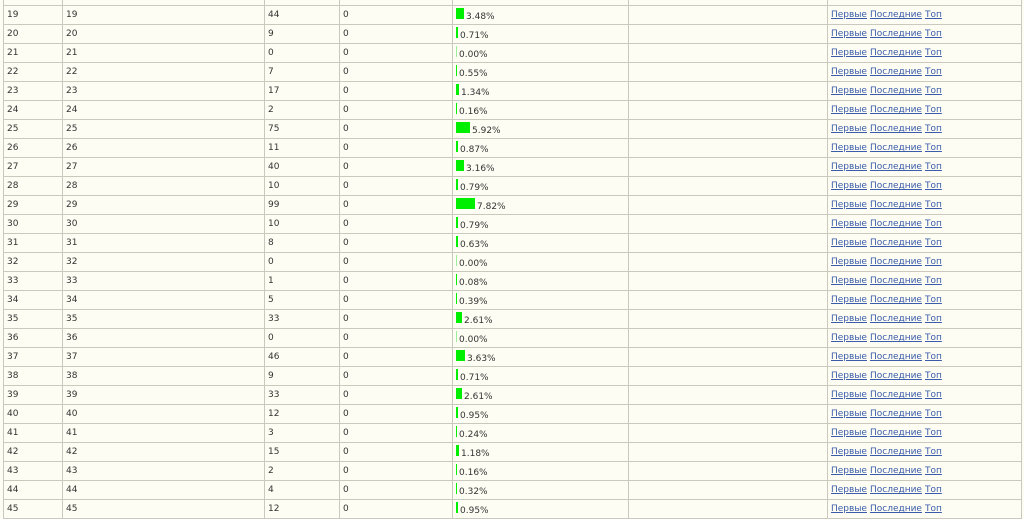  What do you see at coordinates (33, 148) in the screenshot?
I see `row-id: 26` at bounding box center [33, 148].